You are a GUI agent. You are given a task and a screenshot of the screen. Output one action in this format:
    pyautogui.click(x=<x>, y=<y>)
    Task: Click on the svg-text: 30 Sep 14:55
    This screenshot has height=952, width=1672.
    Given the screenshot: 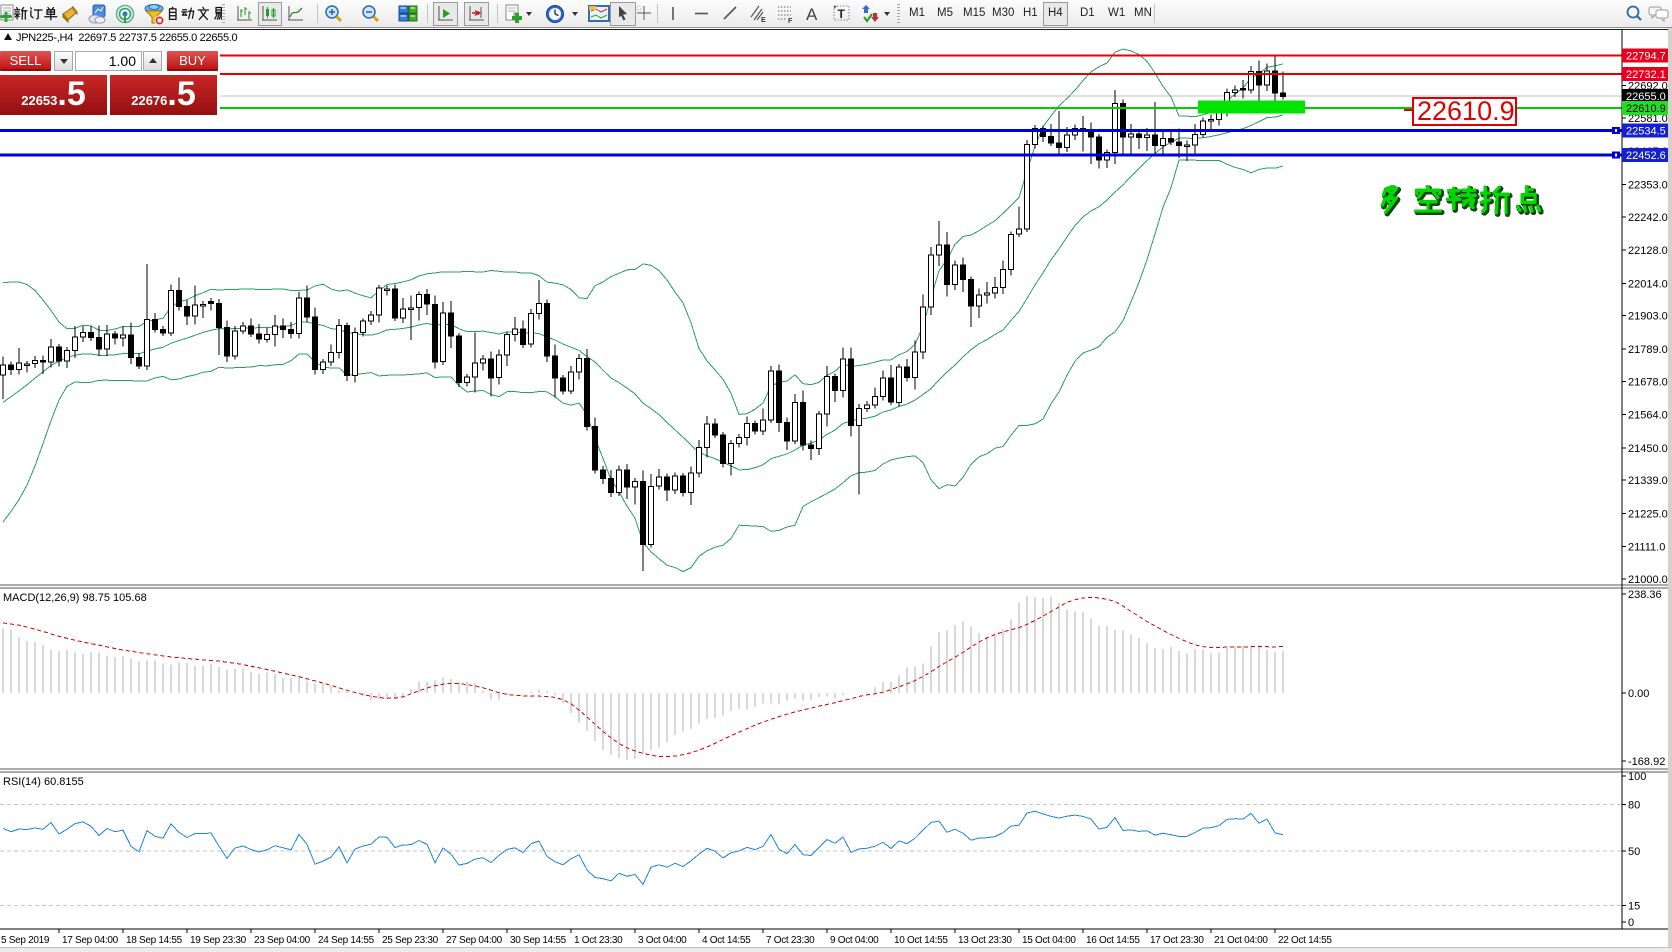 What is the action you would take?
    pyautogui.click(x=538, y=940)
    